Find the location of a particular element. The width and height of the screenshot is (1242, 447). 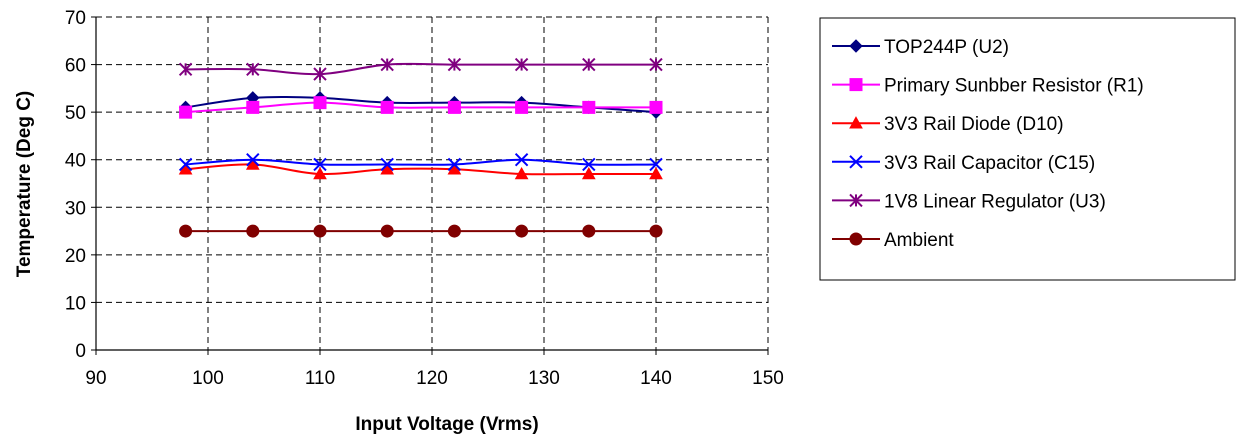

legend-item: Ambient is located at coordinates (893, 240).